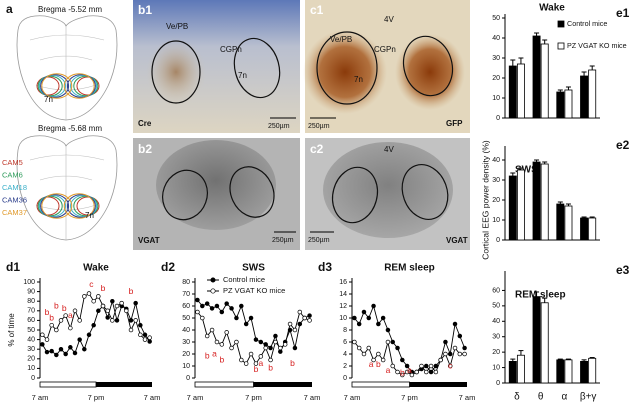 The width and height of the screenshot is (640, 408). I want to click on dark-phase, so click(438, 384).